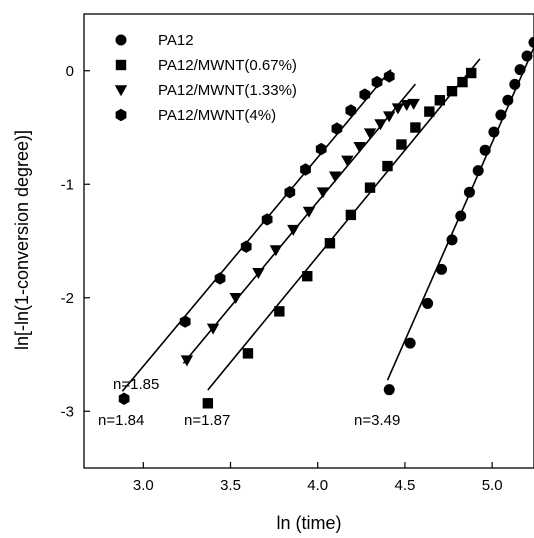  Describe the element at coordinates (70, 71) in the screenshot. I see `y-tick-label: 0` at that location.